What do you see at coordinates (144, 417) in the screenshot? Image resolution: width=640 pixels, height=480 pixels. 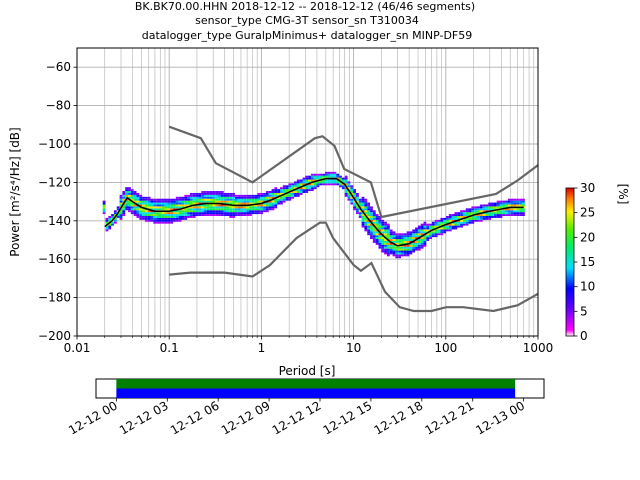 I see `timeline-tick-label: 12-12 03` at bounding box center [144, 417].